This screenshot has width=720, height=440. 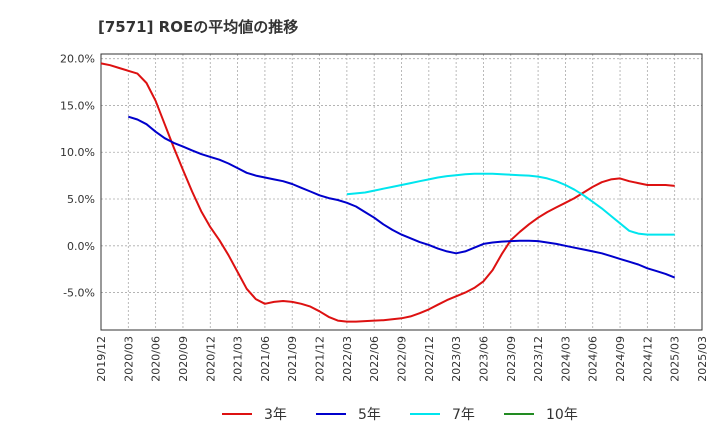 I want to click on x-tick-label: 2022/06, so click(x=374, y=359).